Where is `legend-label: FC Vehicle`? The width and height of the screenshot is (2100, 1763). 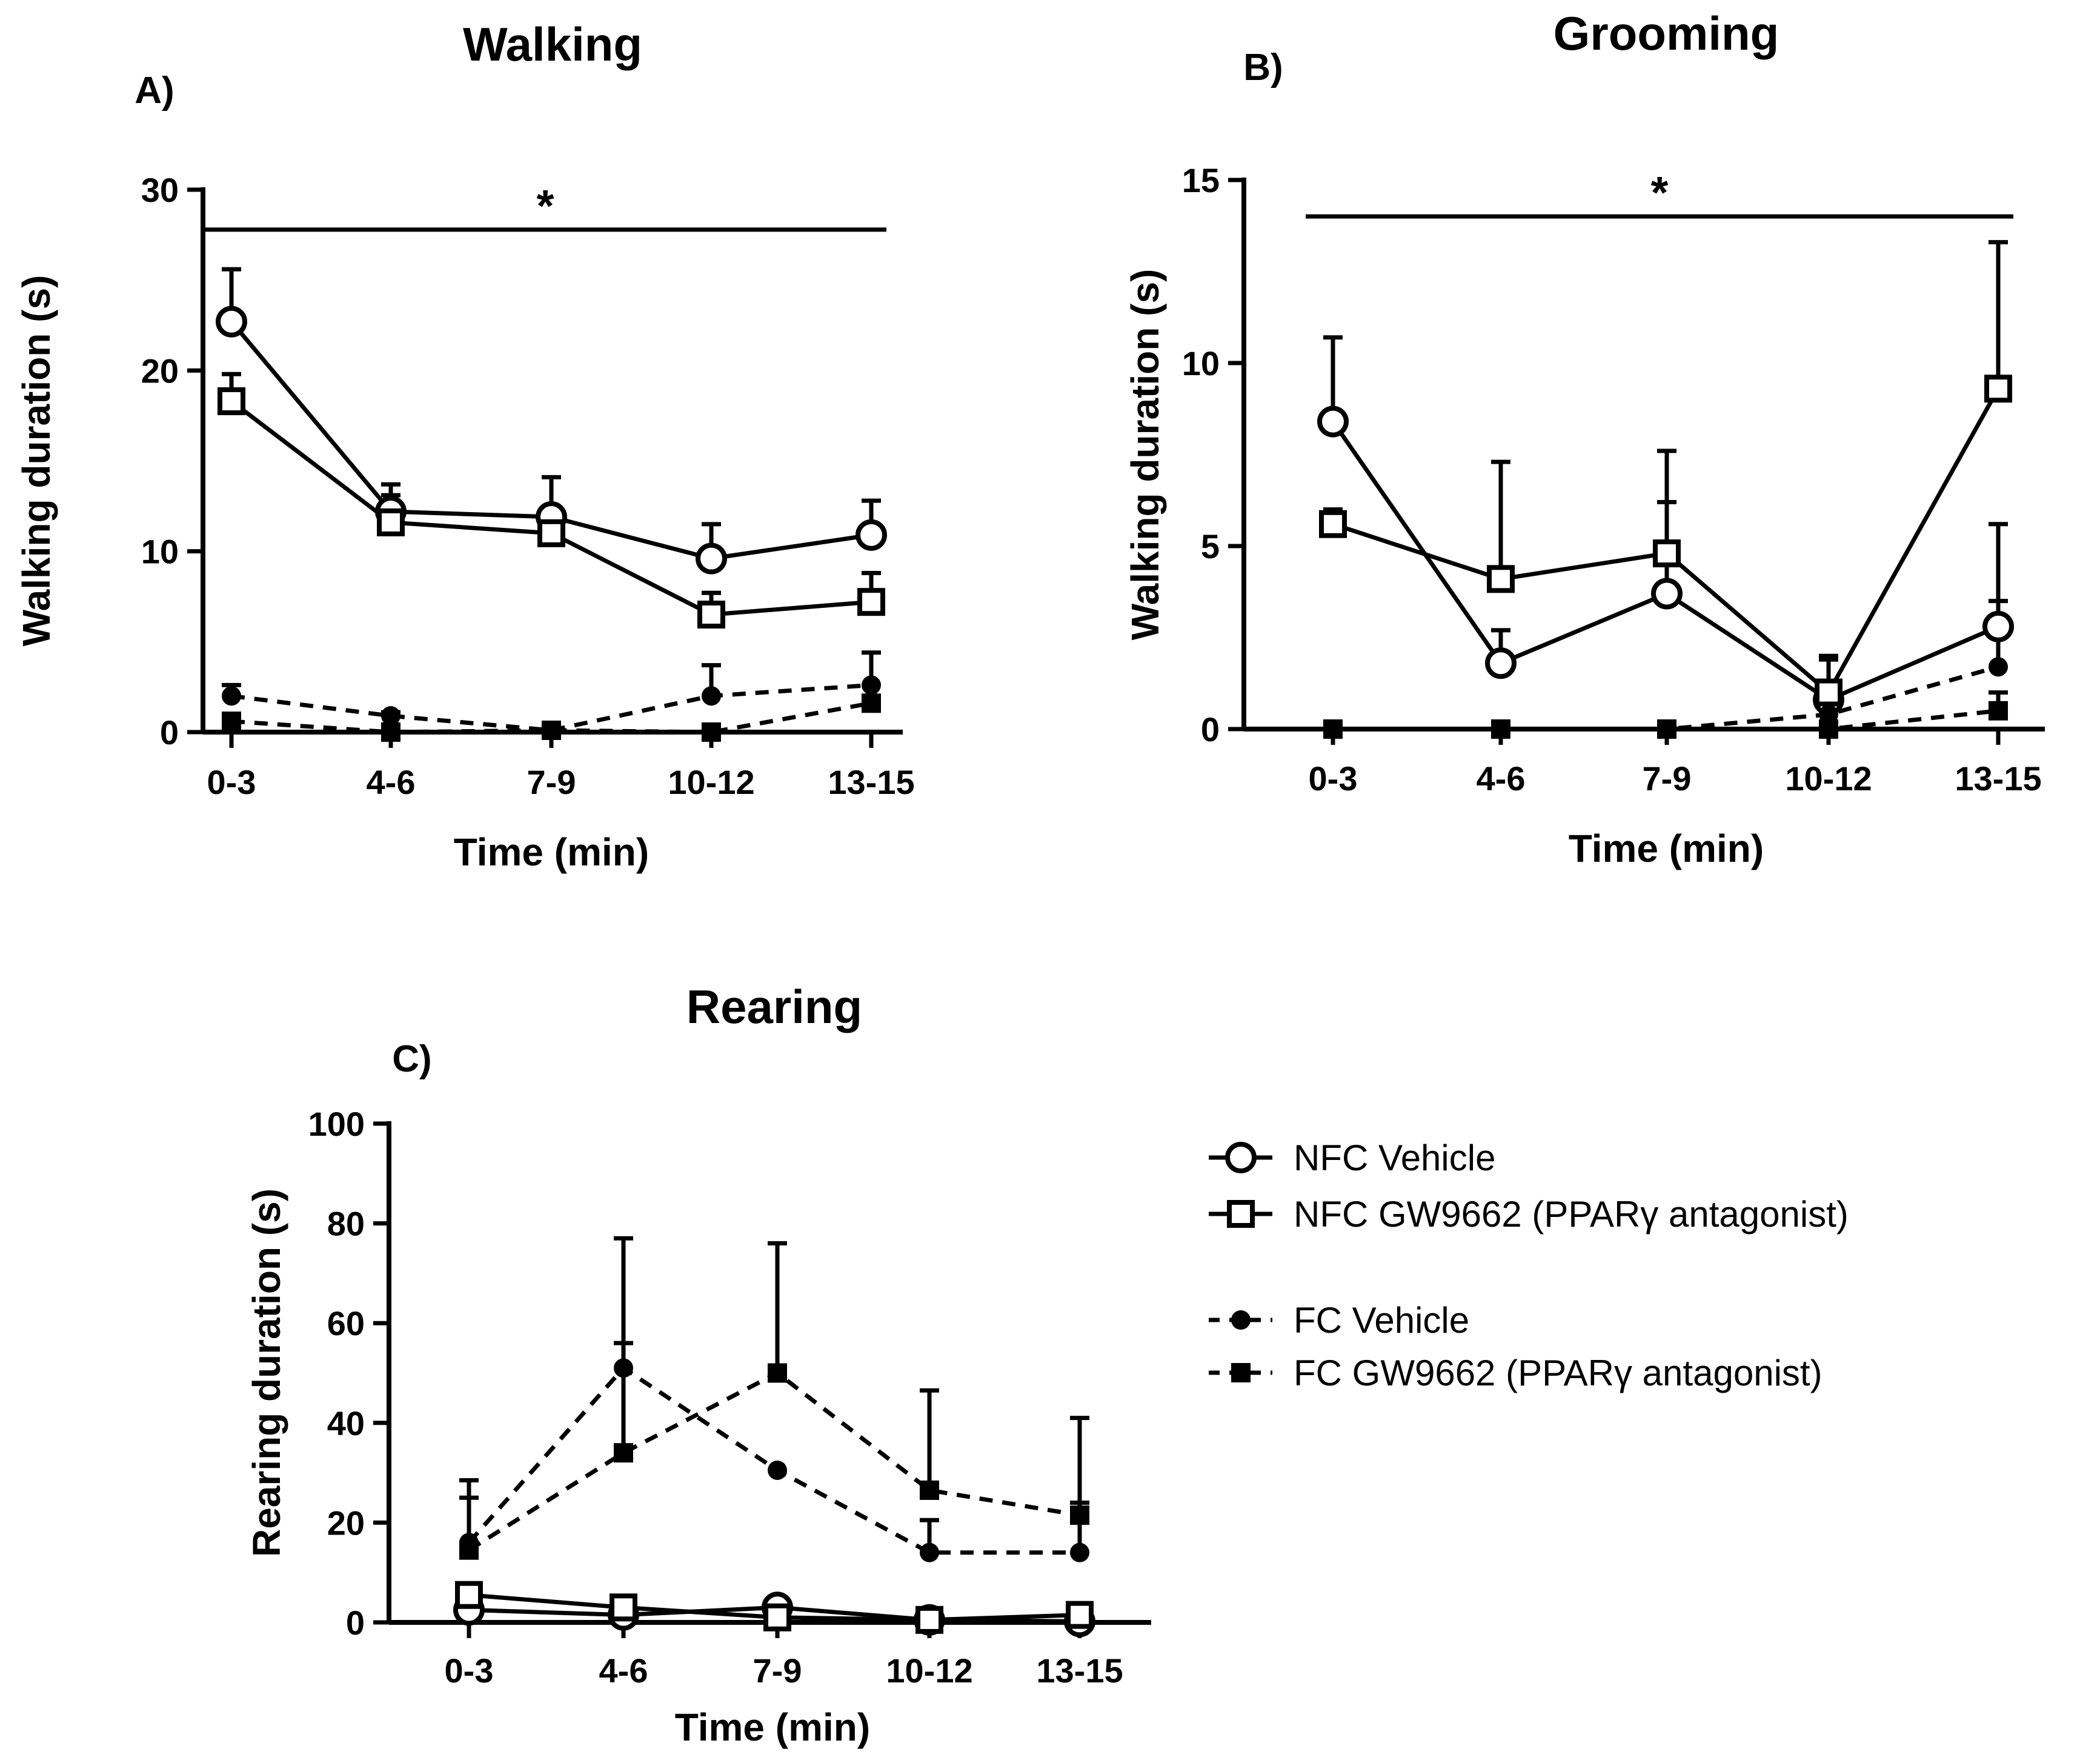
legend-label: FC Vehicle is located at coordinates (1381, 1320).